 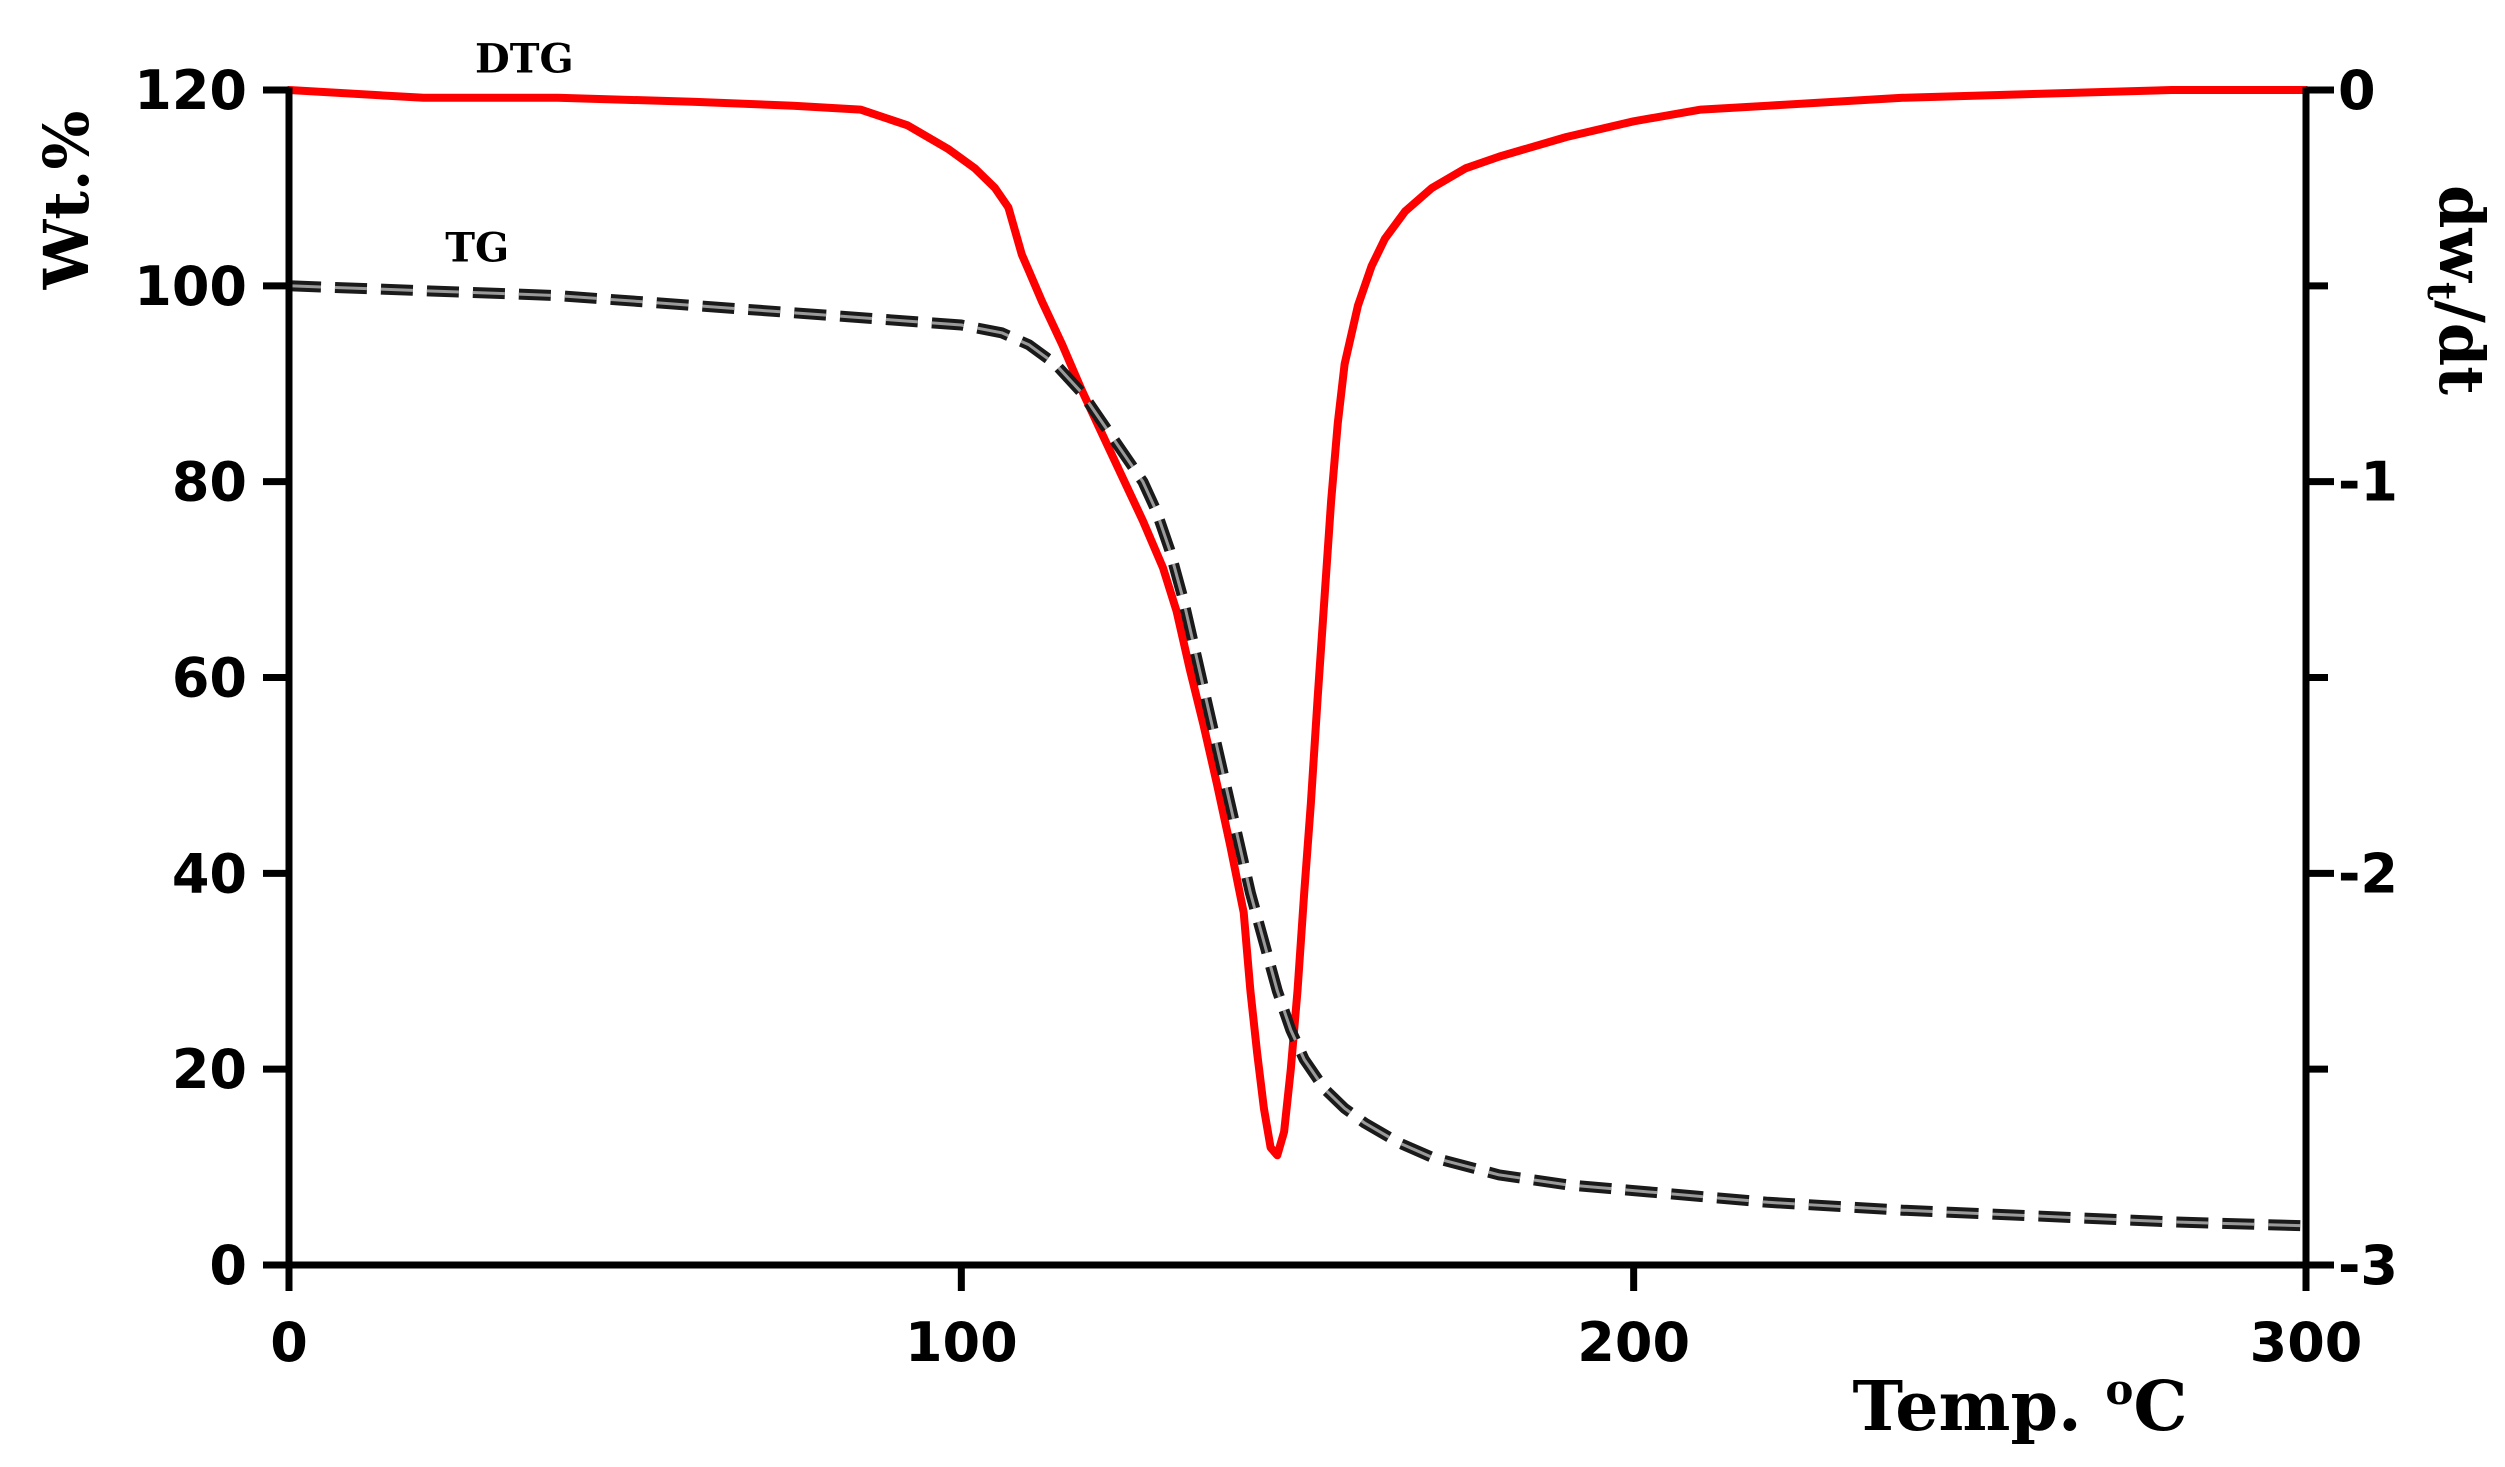 I want to click on y-tick-label: 20, so click(x=209, y=1069).